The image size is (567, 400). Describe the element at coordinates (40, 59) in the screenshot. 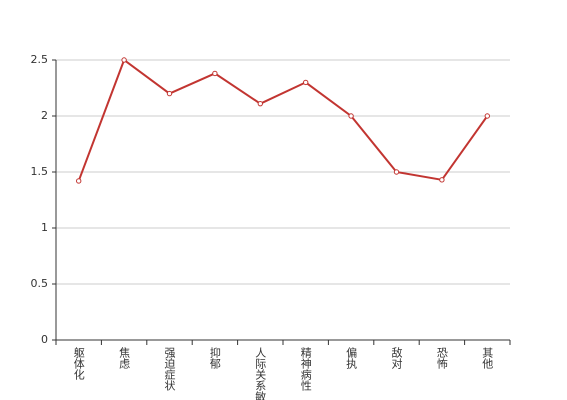

I see `y-tick-label: 2.5` at that location.